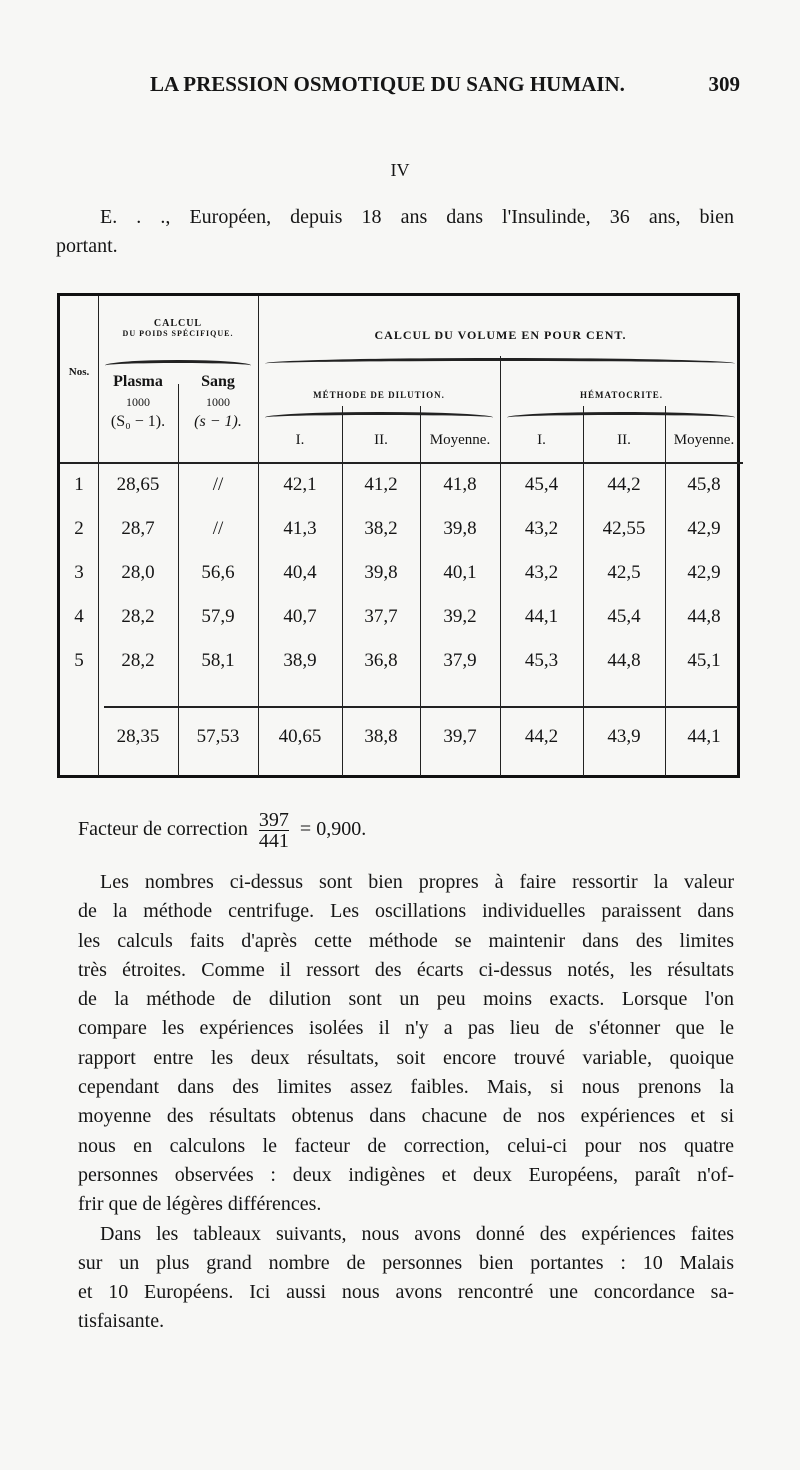 The image size is (800, 1470). What do you see at coordinates (218, 660) in the screenshot?
I see `table-cell: 58,1` at bounding box center [218, 660].